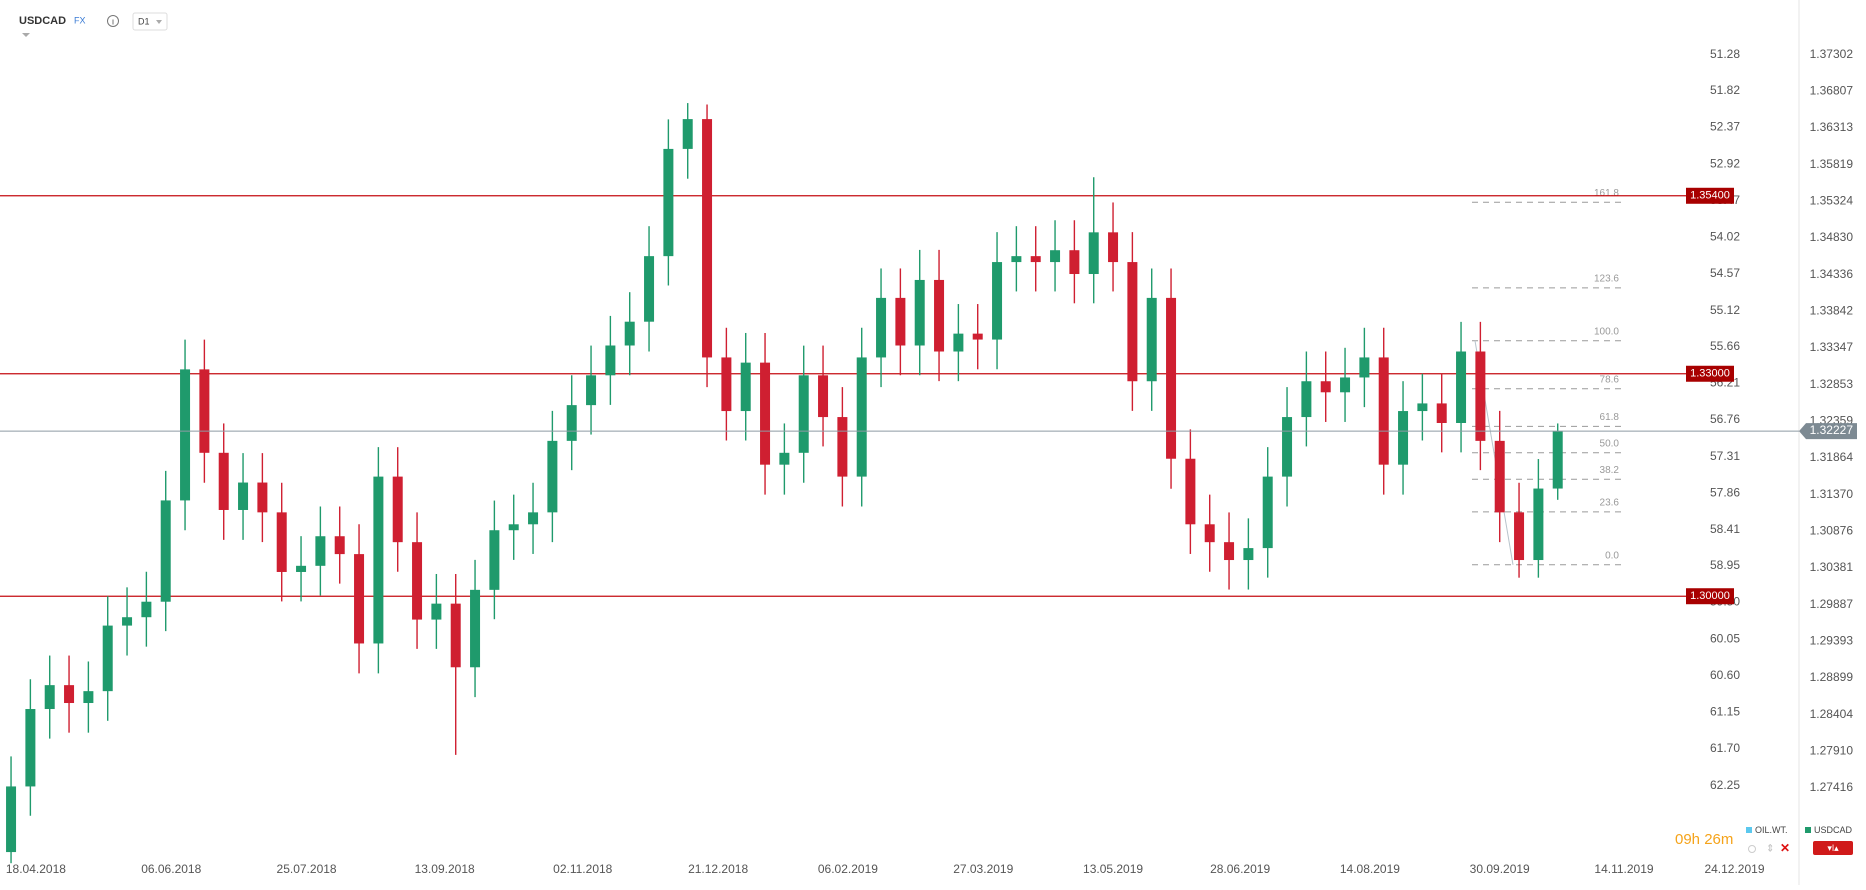  Describe the element at coordinates (1725, 237) in the screenshot. I see `y2-tick-label: 54.02` at that location.